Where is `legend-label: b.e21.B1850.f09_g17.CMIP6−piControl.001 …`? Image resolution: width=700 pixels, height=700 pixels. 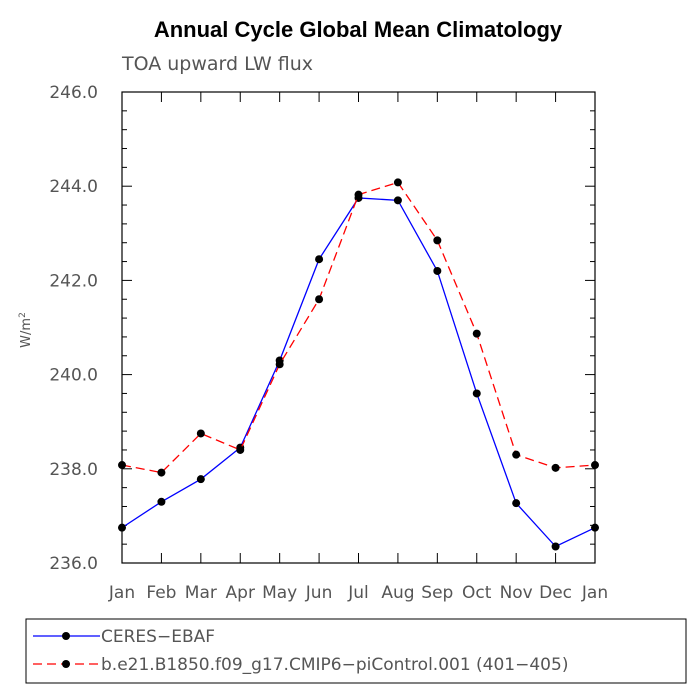 legend-label: b.e21.B1850.f09_g17.CMIP6−piControl.001 … is located at coordinates (334, 665).